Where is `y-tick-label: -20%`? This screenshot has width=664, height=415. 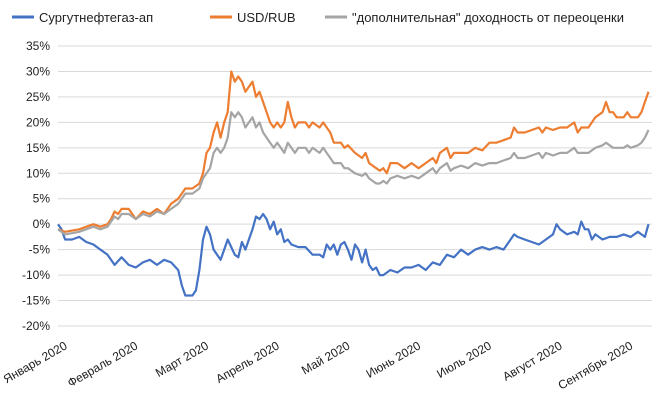
y-tick-label: -20% is located at coordinates (36, 326).